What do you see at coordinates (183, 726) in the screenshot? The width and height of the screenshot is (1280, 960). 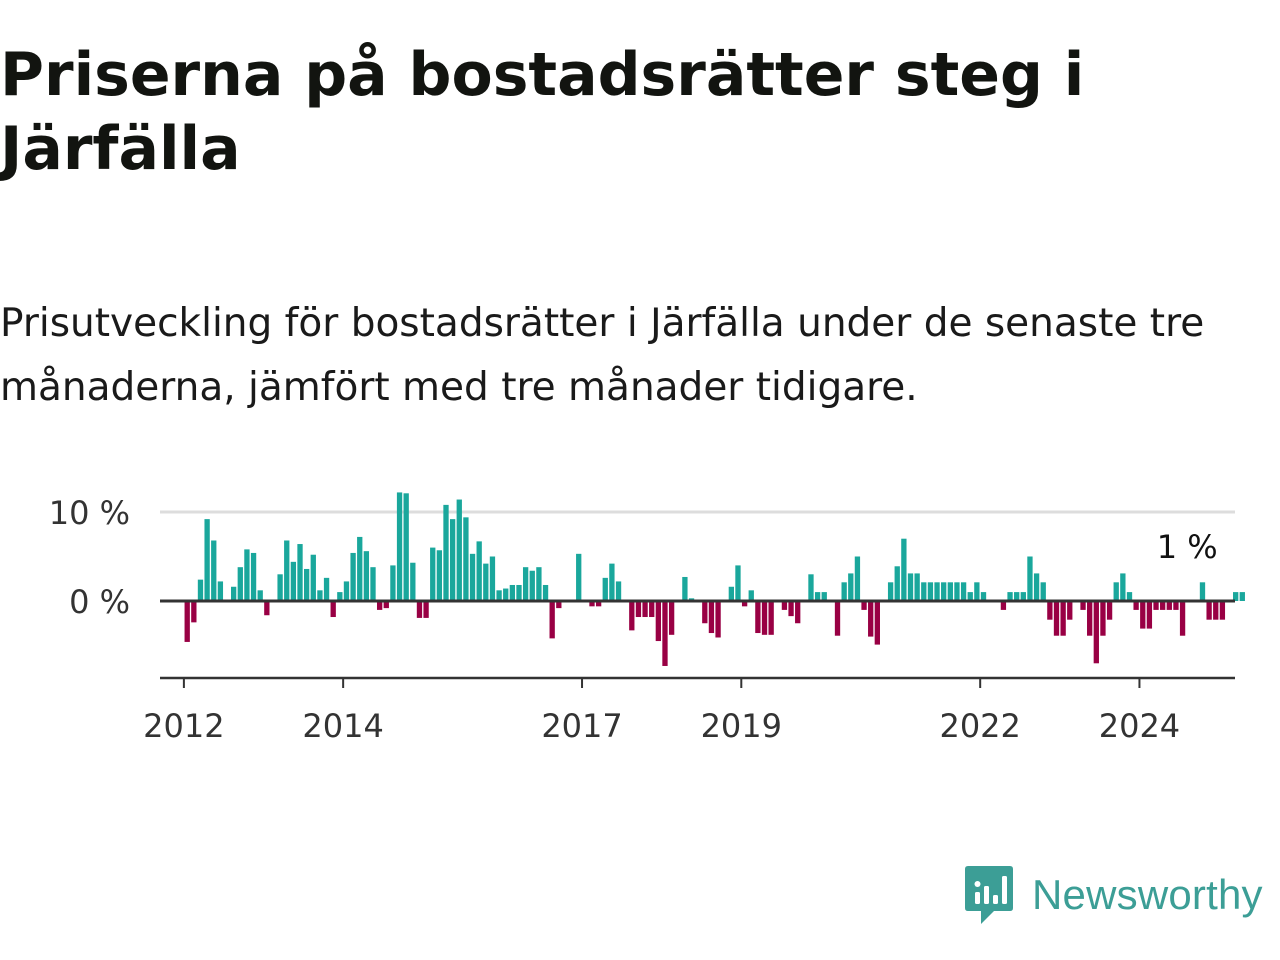 I see `x-tick-label: 2012` at bounding box center [183, 726].